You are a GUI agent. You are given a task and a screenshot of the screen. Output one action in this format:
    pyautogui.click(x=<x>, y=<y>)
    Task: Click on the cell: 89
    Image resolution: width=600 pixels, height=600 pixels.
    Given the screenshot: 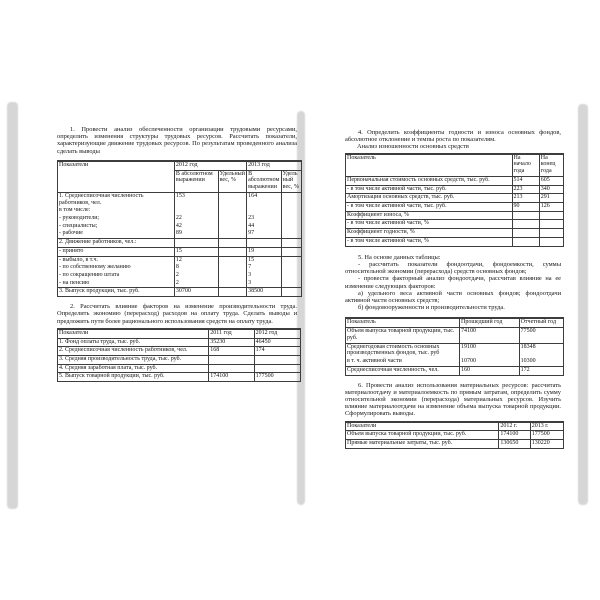 What is the action you would take?
    pyautogui.click(x=197, y=234)
    